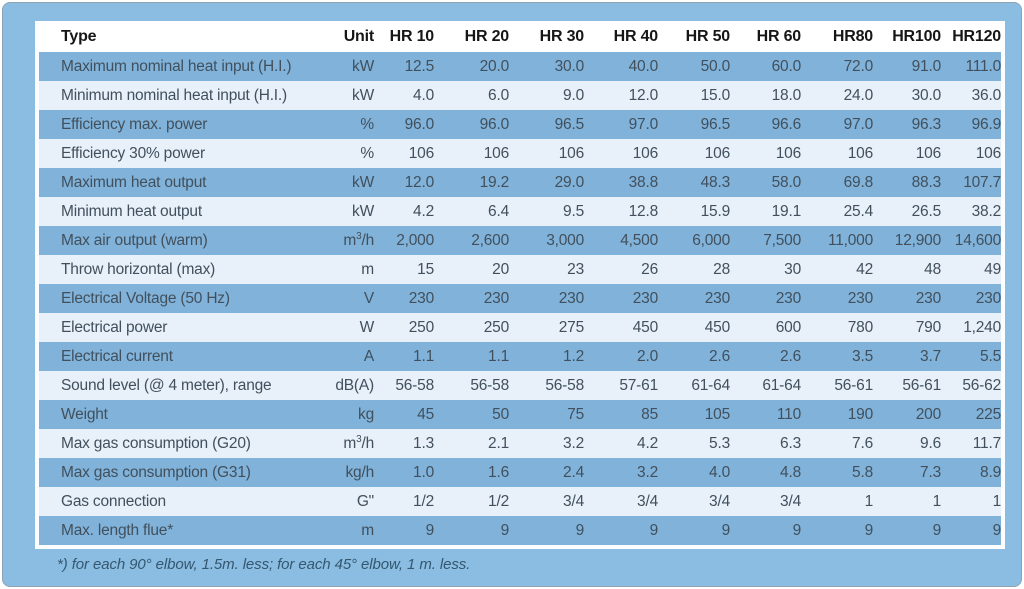 This screenshot has height=589, width=1024. Describe the element at coordinates (765, 327) in the screenshot. I see `value-cell: 600` at that location.